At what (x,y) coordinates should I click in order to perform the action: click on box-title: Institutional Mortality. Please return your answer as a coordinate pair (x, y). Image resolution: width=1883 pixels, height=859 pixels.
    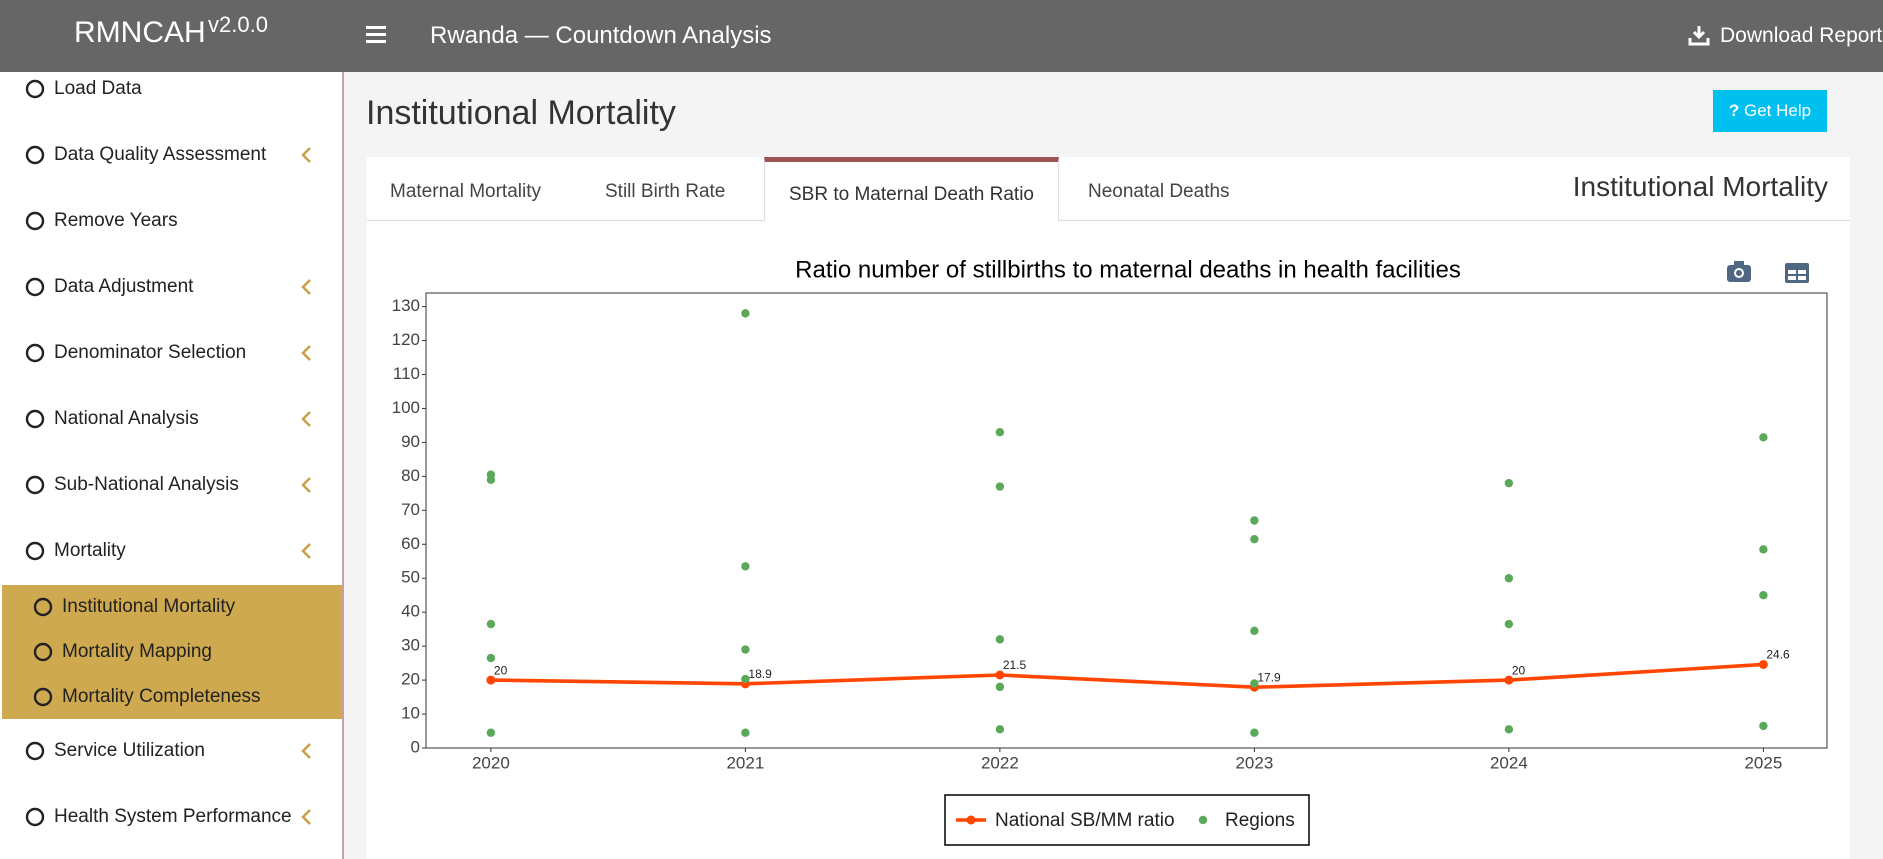
    Looking at the image, I should click on (1700, 186).